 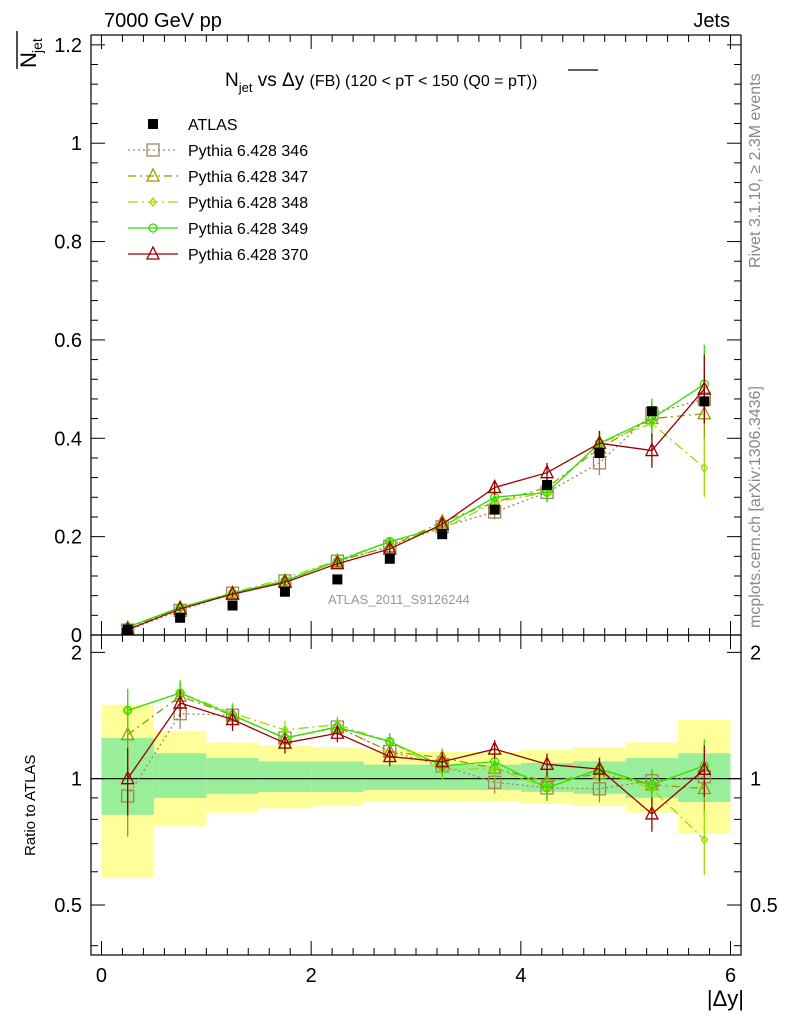 I want to click on x-tick-label: 4, so click(x=520, y=976).